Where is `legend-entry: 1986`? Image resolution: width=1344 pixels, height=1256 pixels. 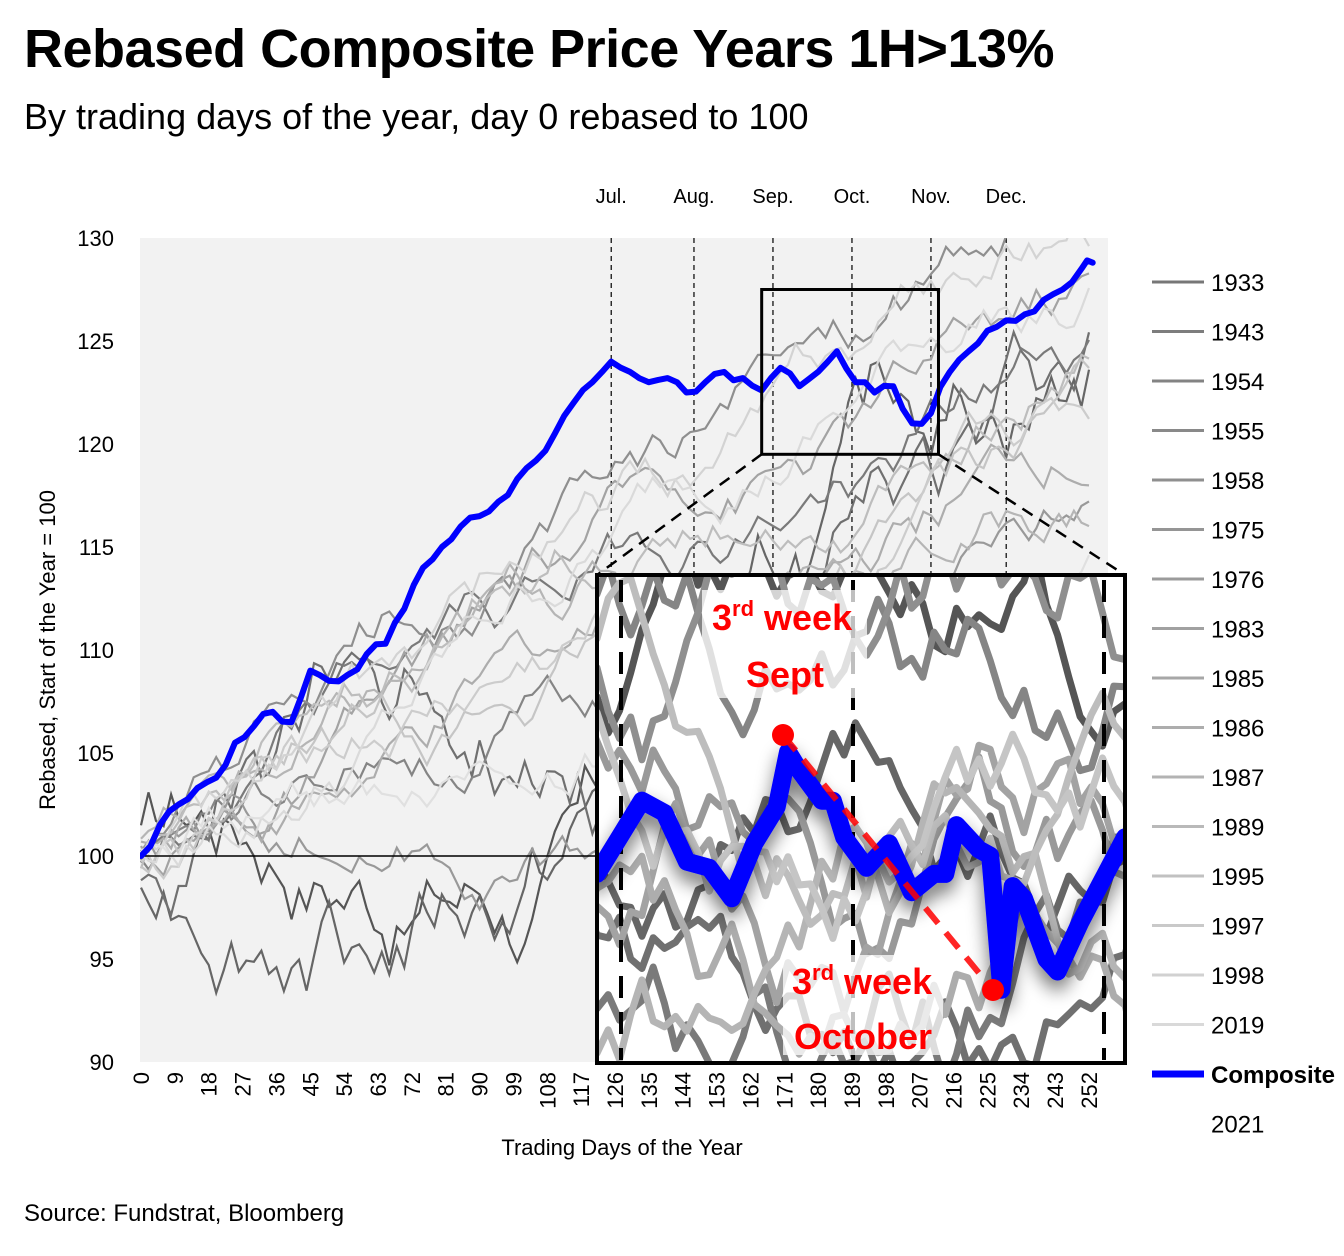 legend-entry: 1986 is located at coordinates (1208, 729).